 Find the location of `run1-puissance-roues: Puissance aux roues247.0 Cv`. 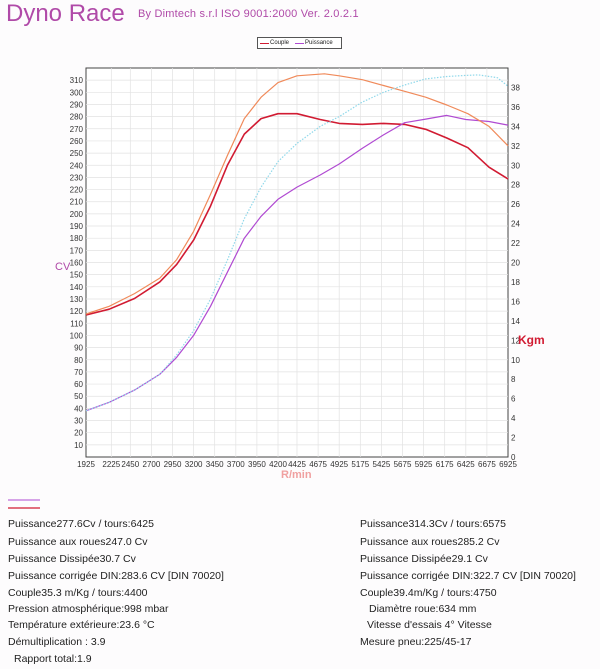

run1-puissance-roues: Puissance aux roues247.0 Cv is located at coordinates (78, 542).